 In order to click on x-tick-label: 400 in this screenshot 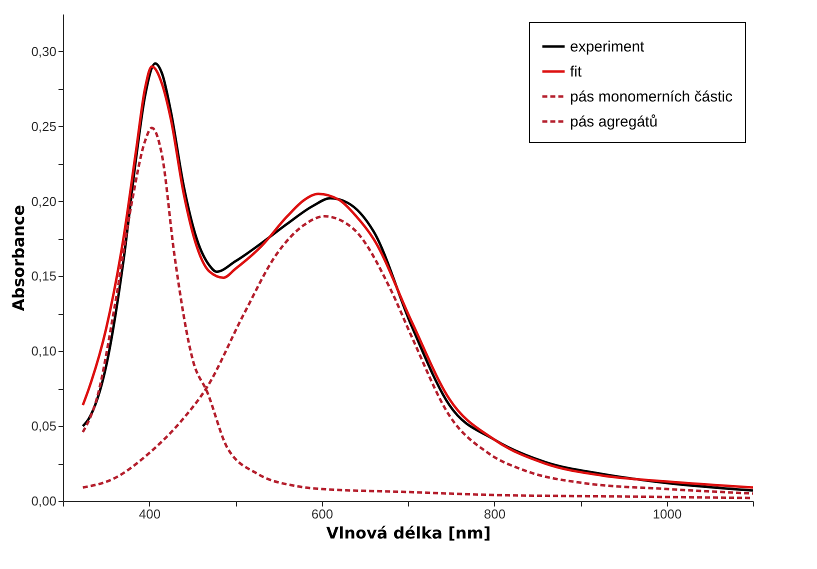, I will do `click(149, 514)`.